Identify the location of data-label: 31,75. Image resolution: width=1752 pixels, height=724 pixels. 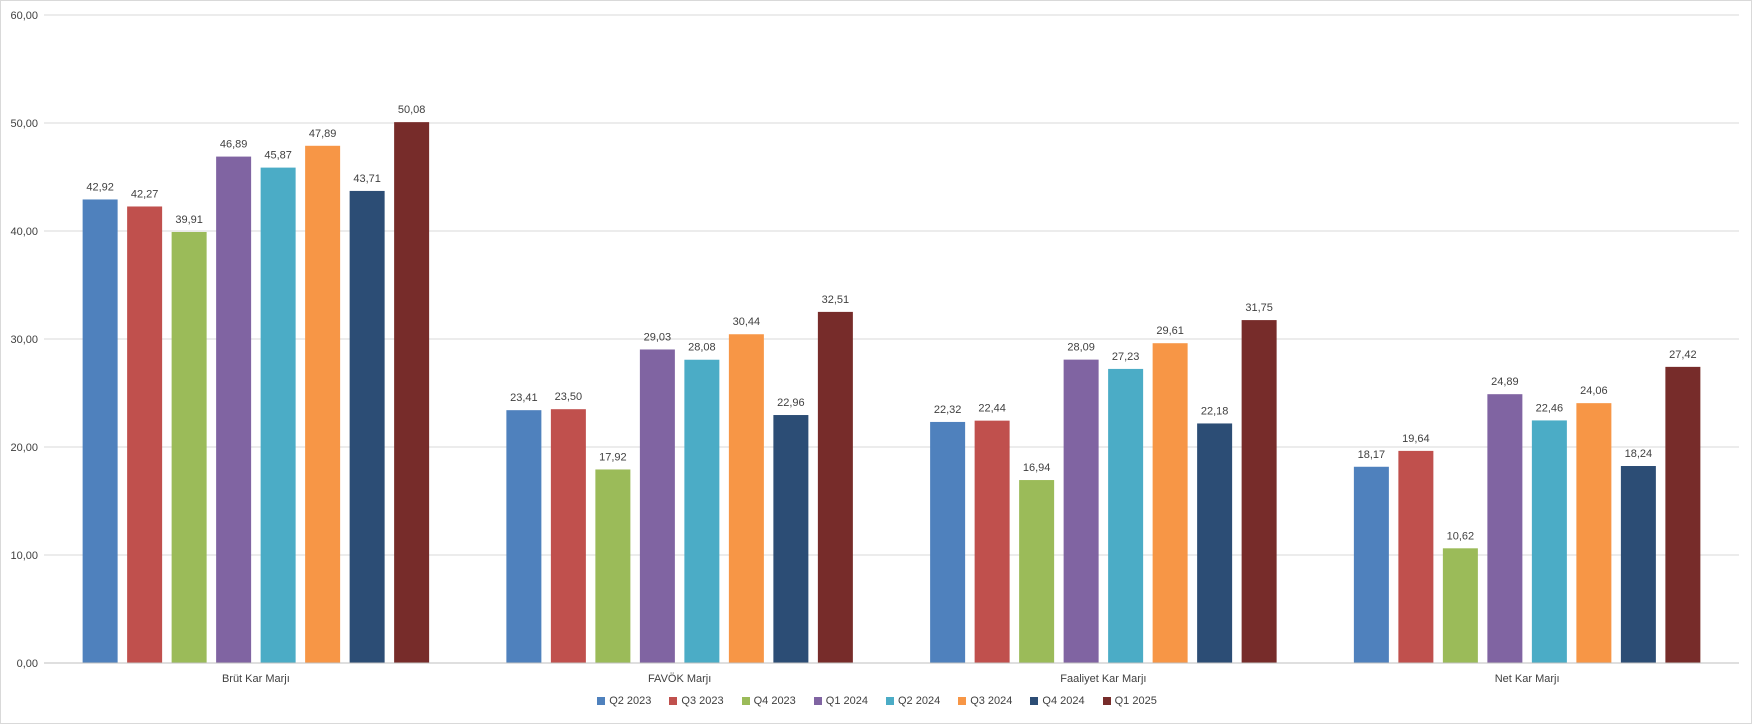
(1259, 308).